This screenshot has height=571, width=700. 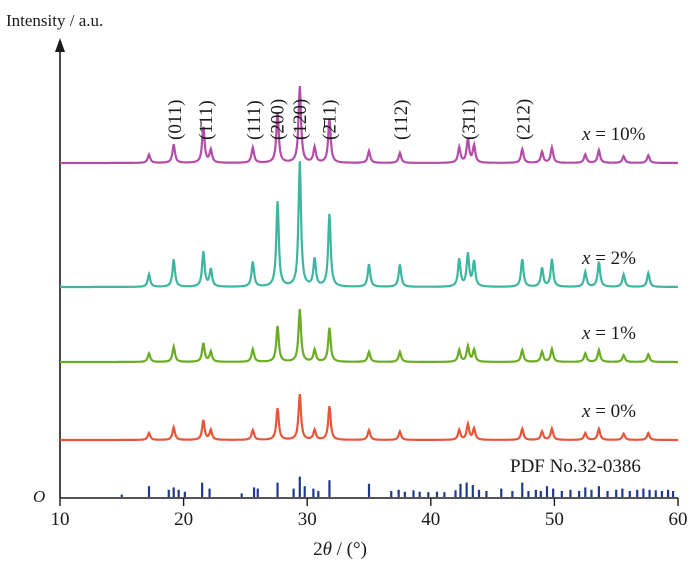 I want to click on hkl-label: (120), so click(x=300, y=119).